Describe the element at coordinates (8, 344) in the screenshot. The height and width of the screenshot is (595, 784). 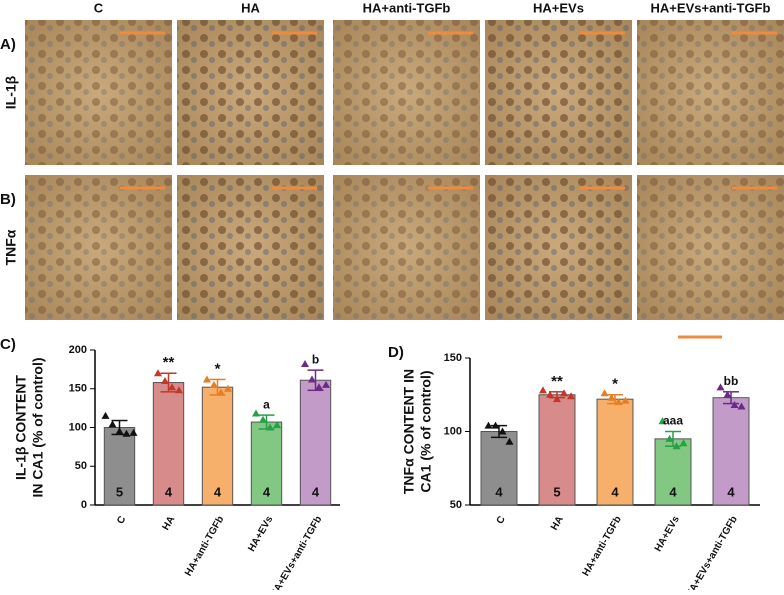
I see `panel-letter: C)` at that location.